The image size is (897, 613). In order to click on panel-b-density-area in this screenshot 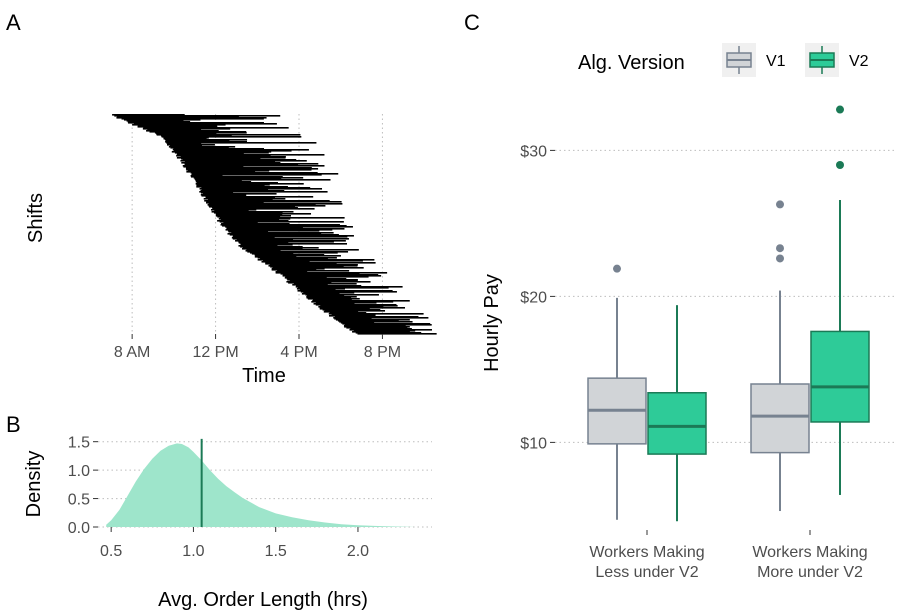, I will do `click(261, 485)`.